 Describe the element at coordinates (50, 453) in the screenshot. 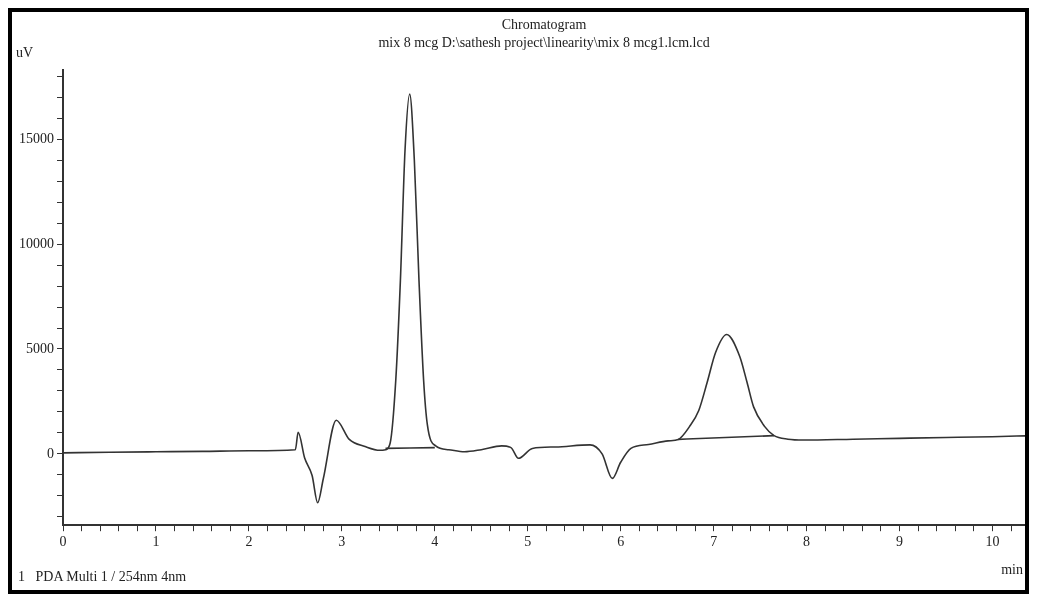

I see `y-tick-label: 0` at that location.